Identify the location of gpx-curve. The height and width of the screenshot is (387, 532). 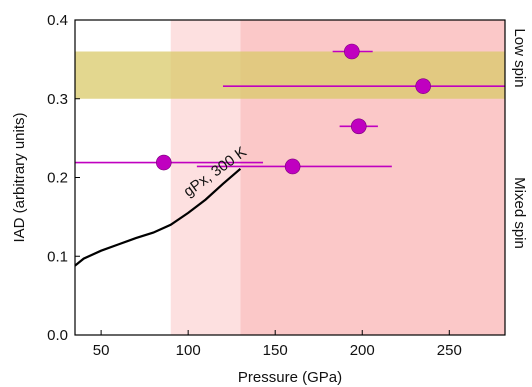
(158, 217).